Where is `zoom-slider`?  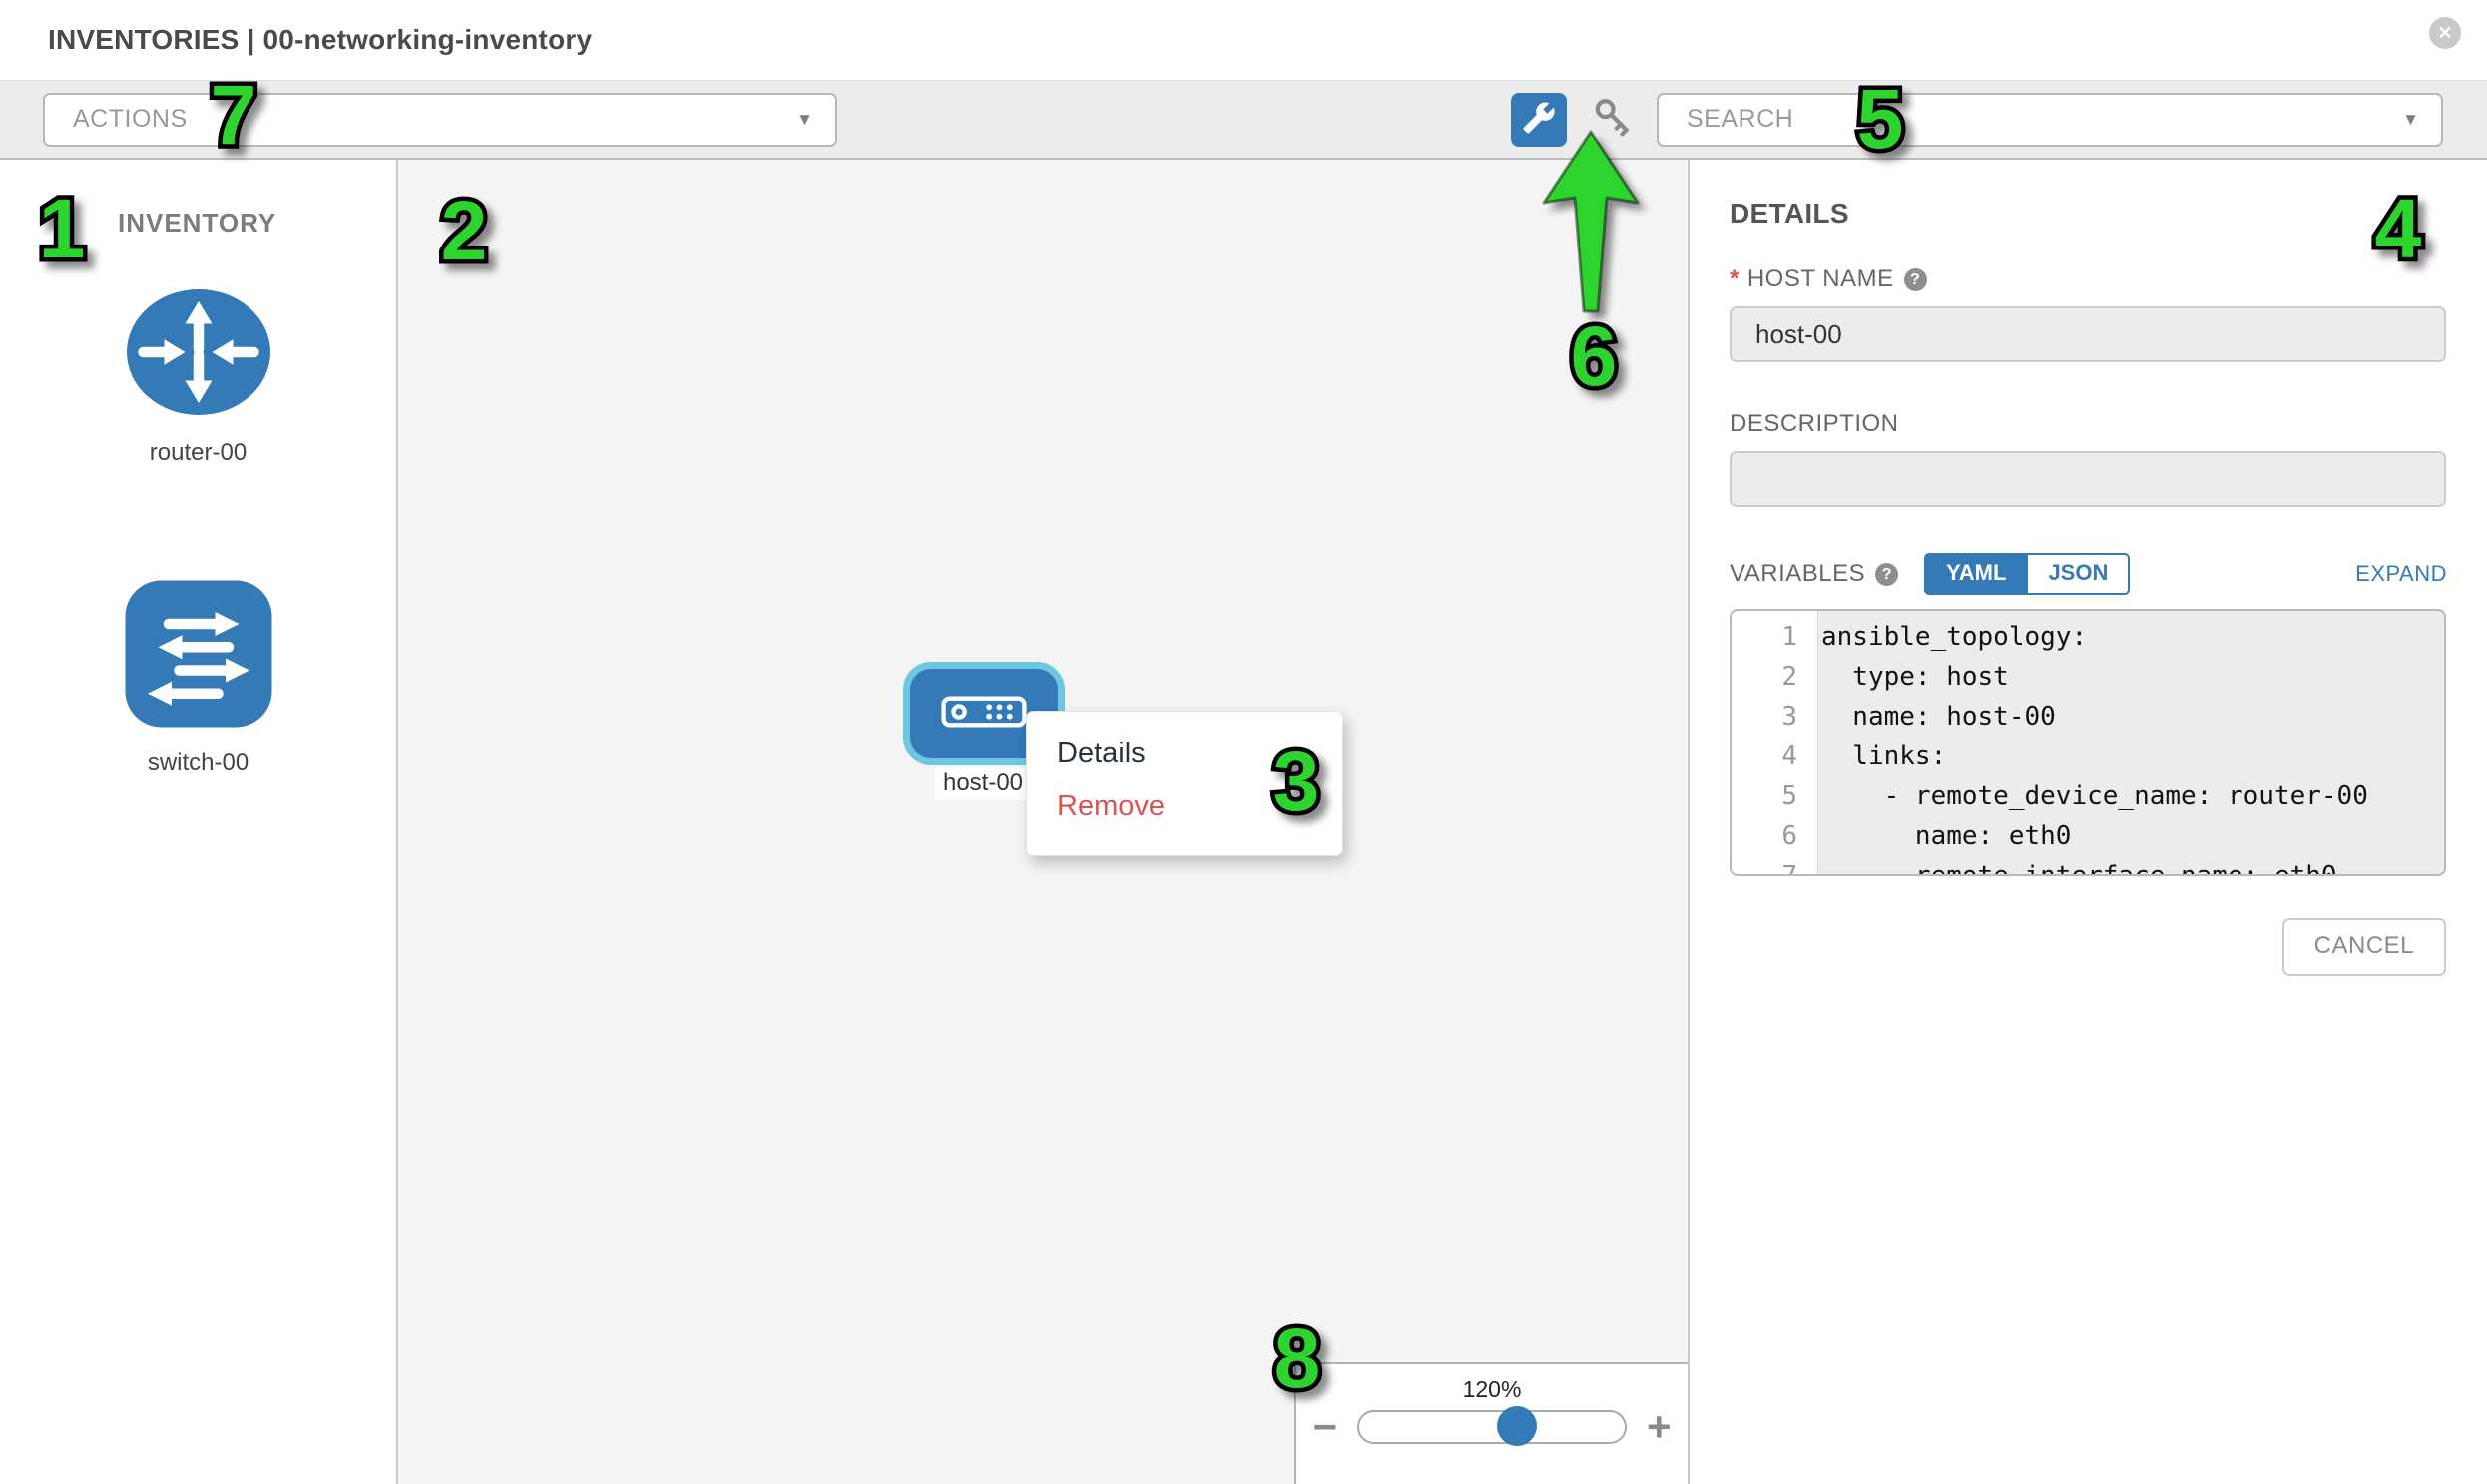 zoom-slider is located at coordinates (1492, 1426).